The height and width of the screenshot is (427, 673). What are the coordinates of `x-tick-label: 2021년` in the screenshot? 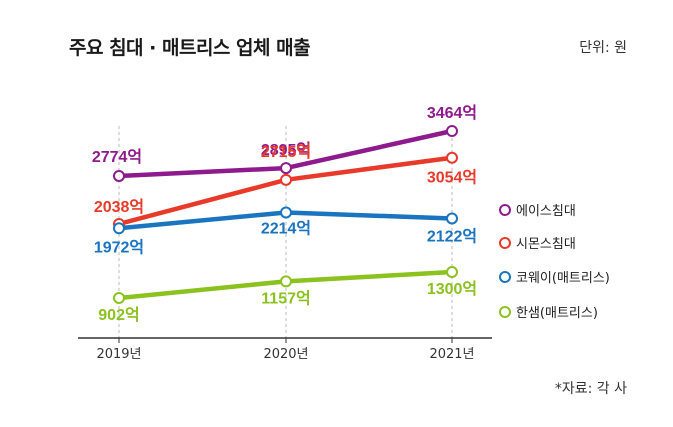 It's located at (451, 354).